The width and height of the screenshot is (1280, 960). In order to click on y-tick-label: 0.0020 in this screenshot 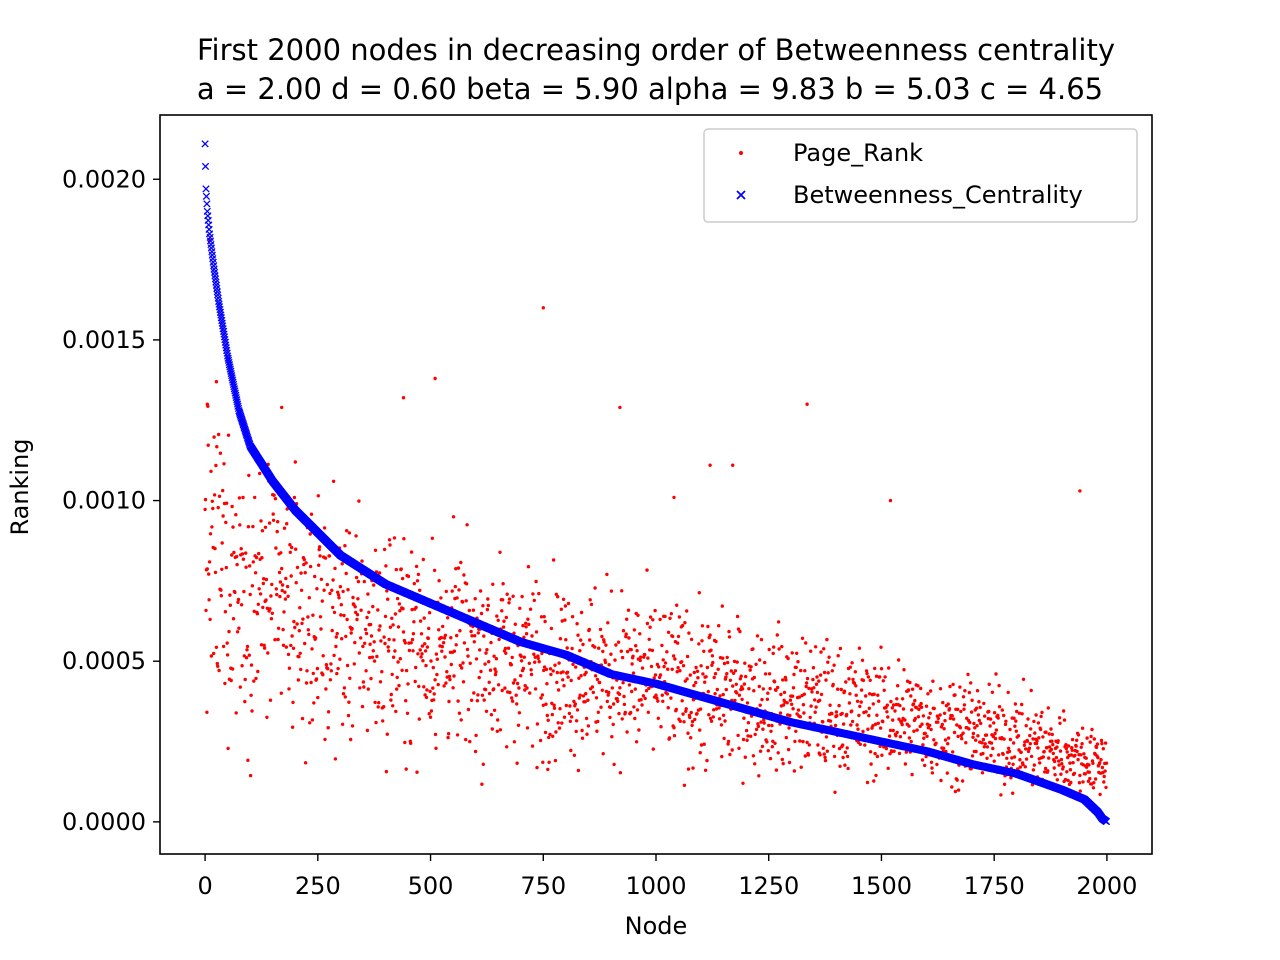, I will do `click(104, 179)`.